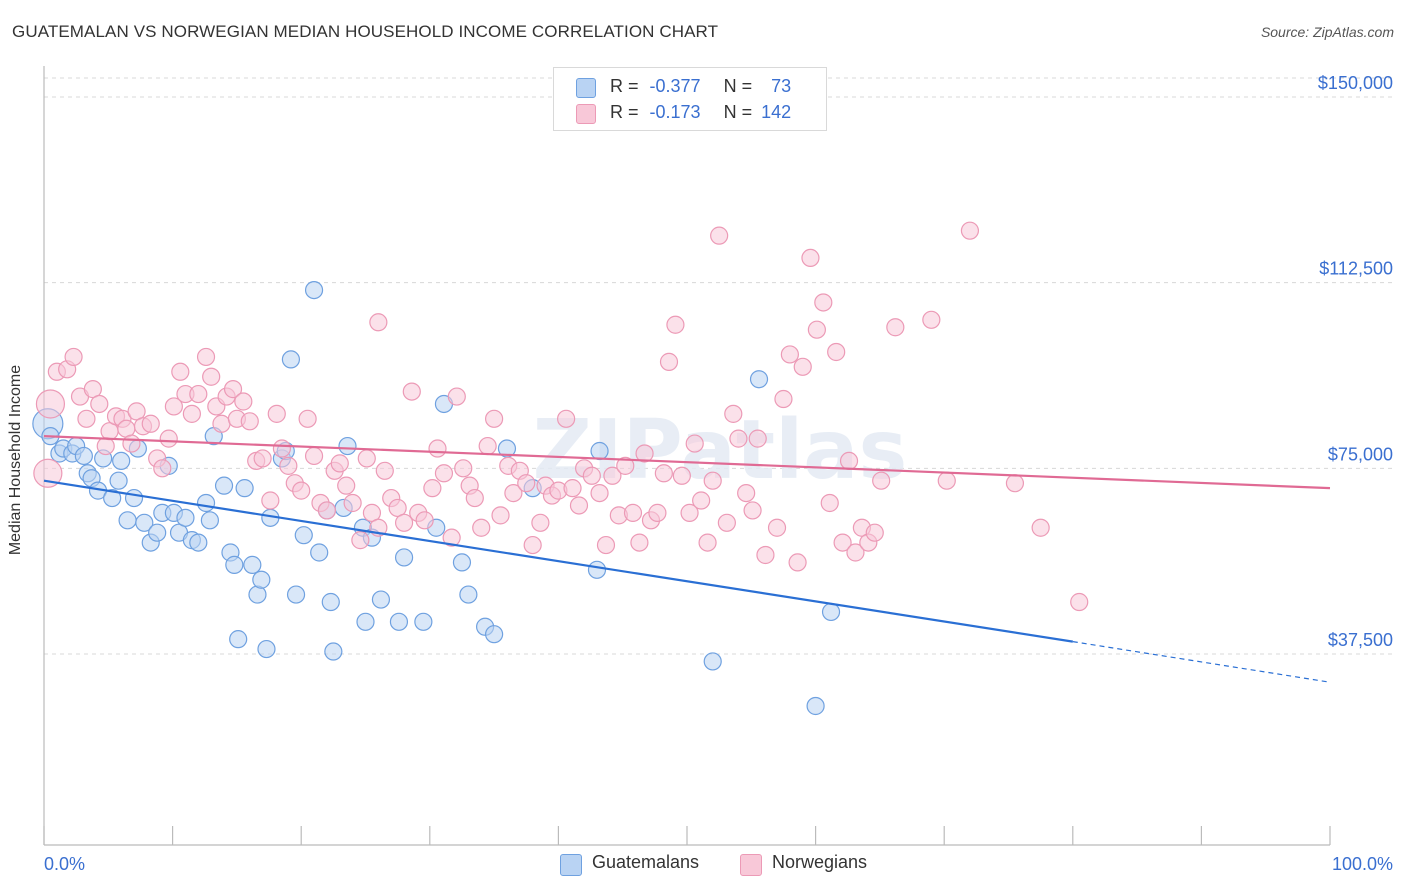  Describe the element at coordinates (64, 864) in the screenshot. I see `x-tick-label: 0.0%` at that location.